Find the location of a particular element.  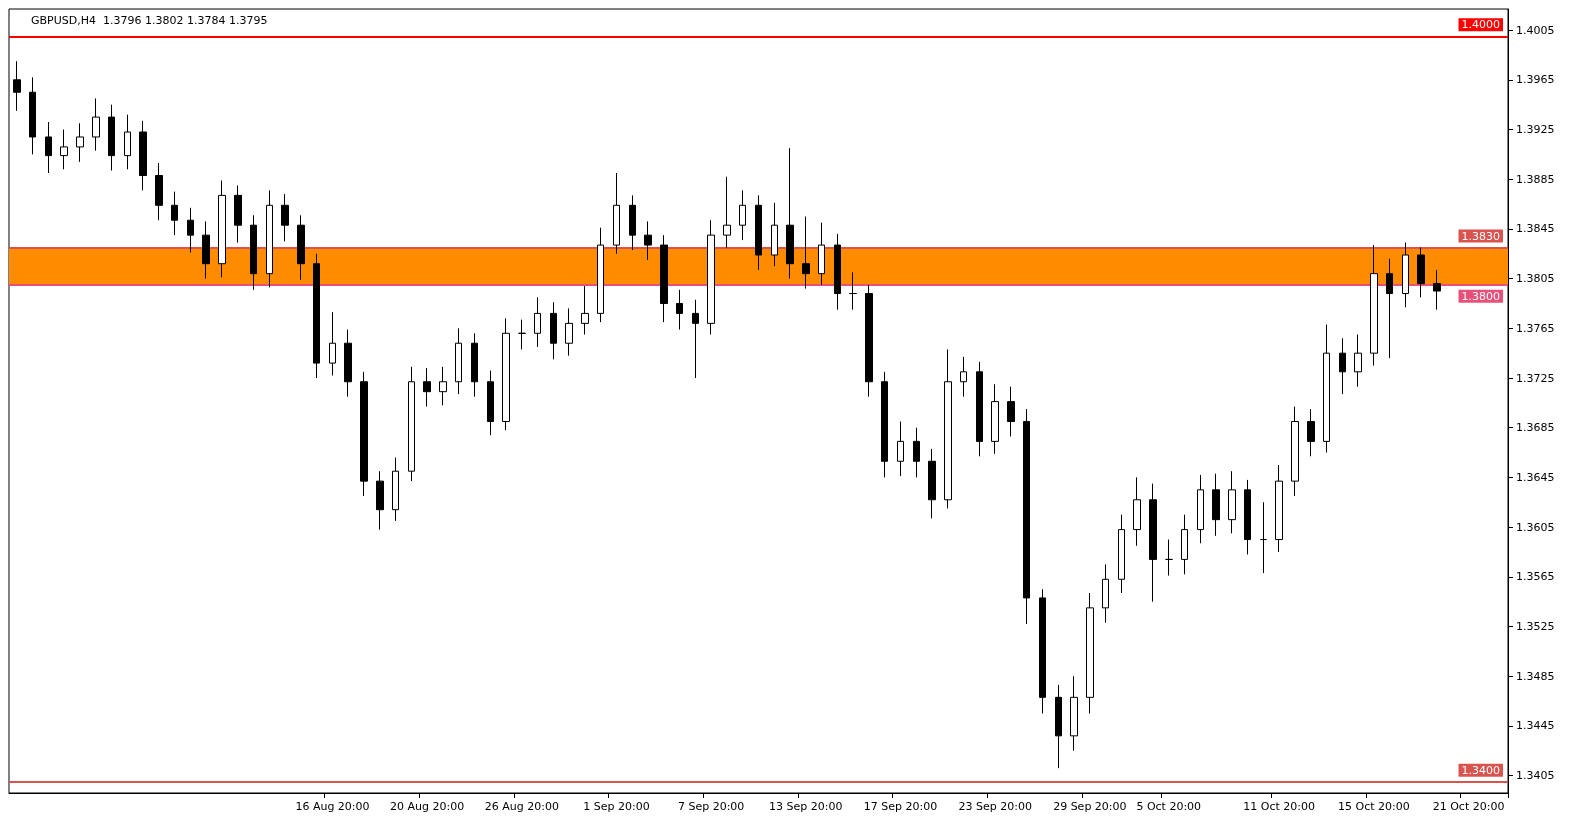

y-tick-label: 1.3605 is located at coordinates (1535, 527).